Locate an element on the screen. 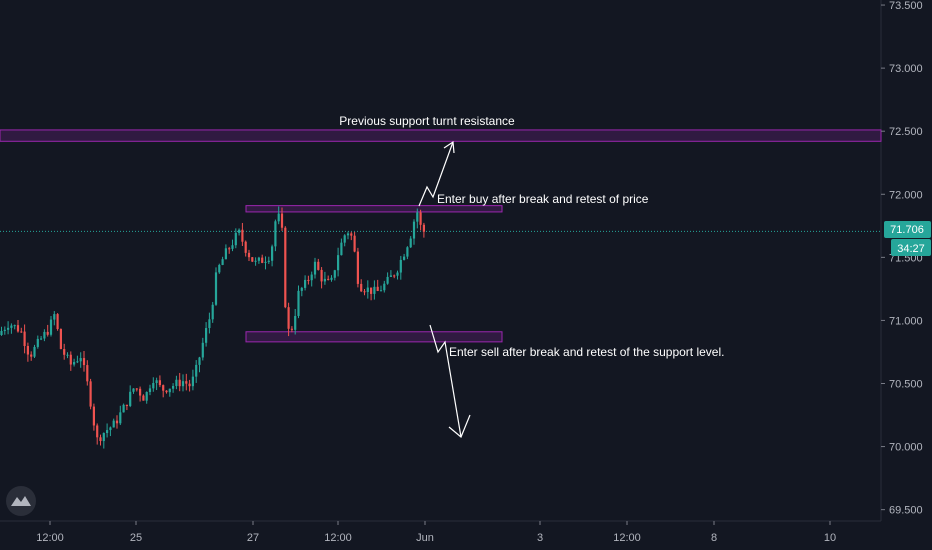  upper-box-zone is located at coordinates (374, 209).